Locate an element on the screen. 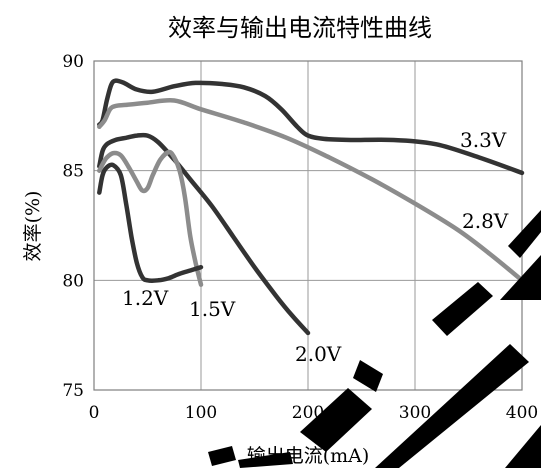 The height and width of the screenshot is (468, 541). x-tick-label: 300 is located at coordinates (415, 413).